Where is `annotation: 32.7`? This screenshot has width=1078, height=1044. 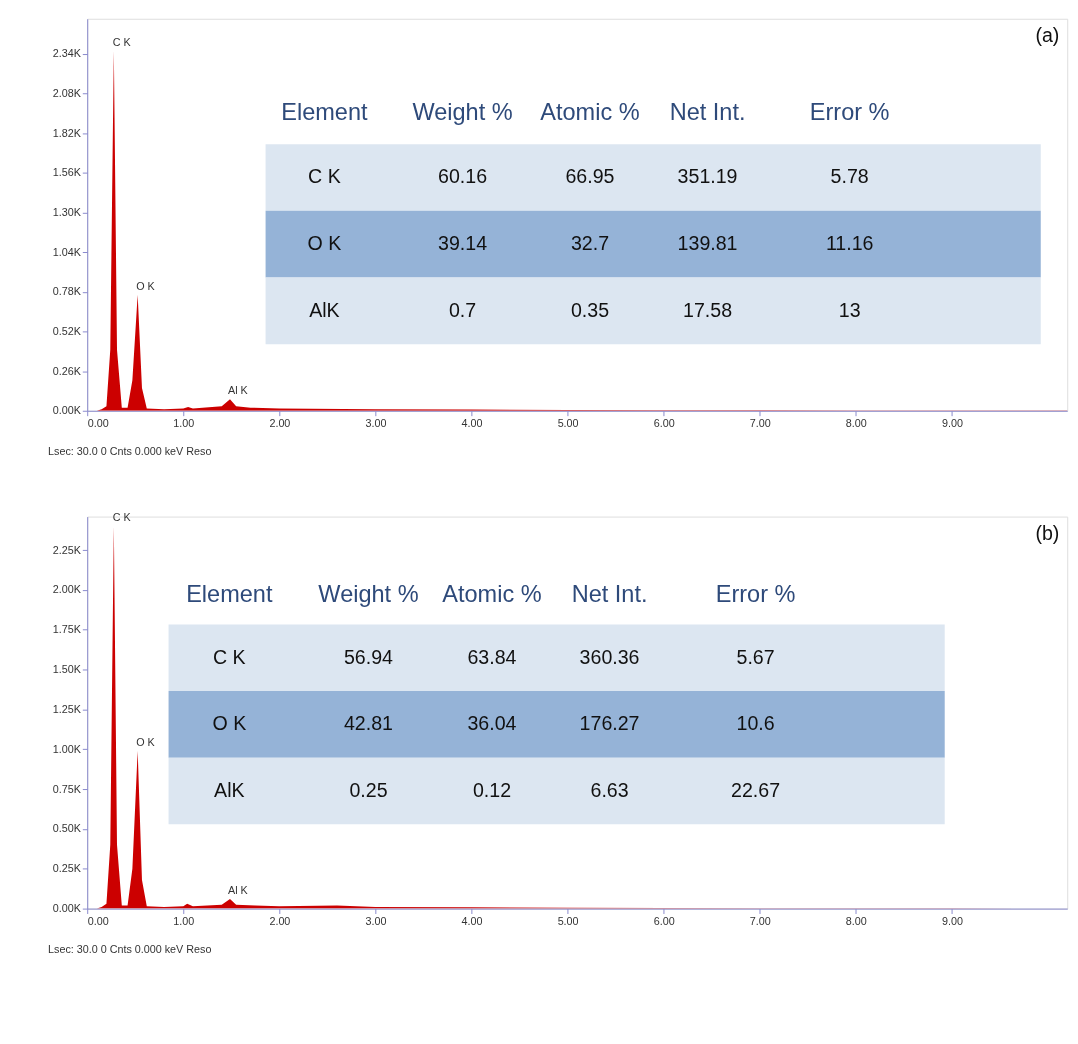
annotation: 32.7 is located at coordinates (590, 243).